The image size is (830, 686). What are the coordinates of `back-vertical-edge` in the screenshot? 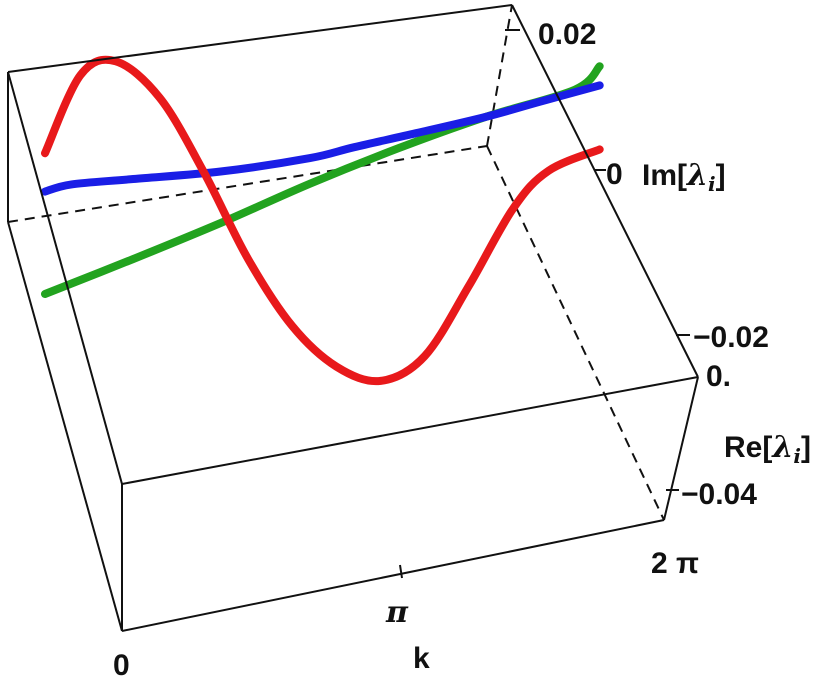 It's located at (499, 75).